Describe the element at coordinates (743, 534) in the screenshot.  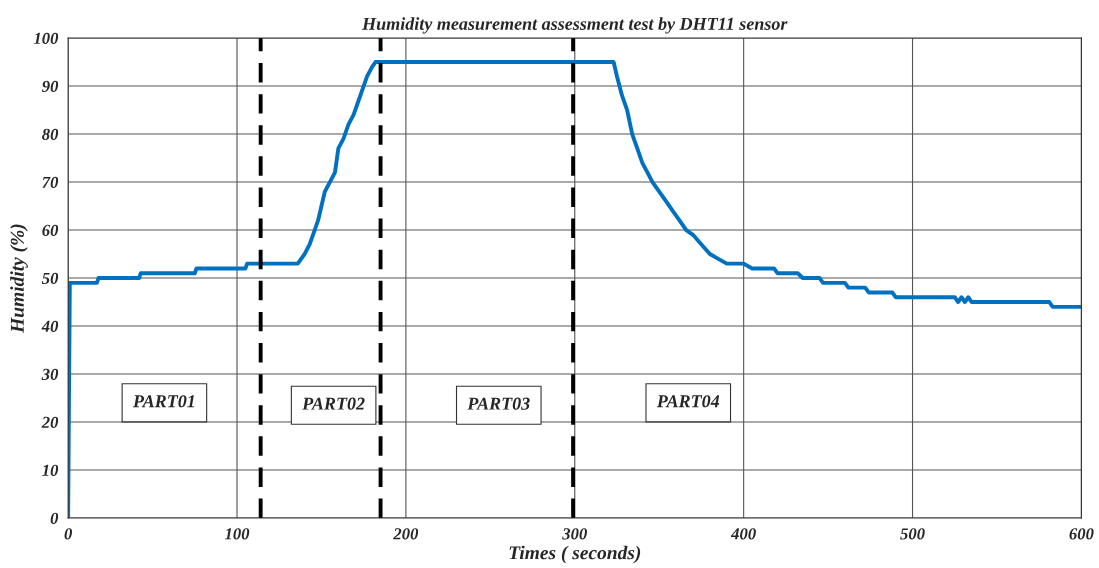
I see `x-tick-label: 400` at that location.